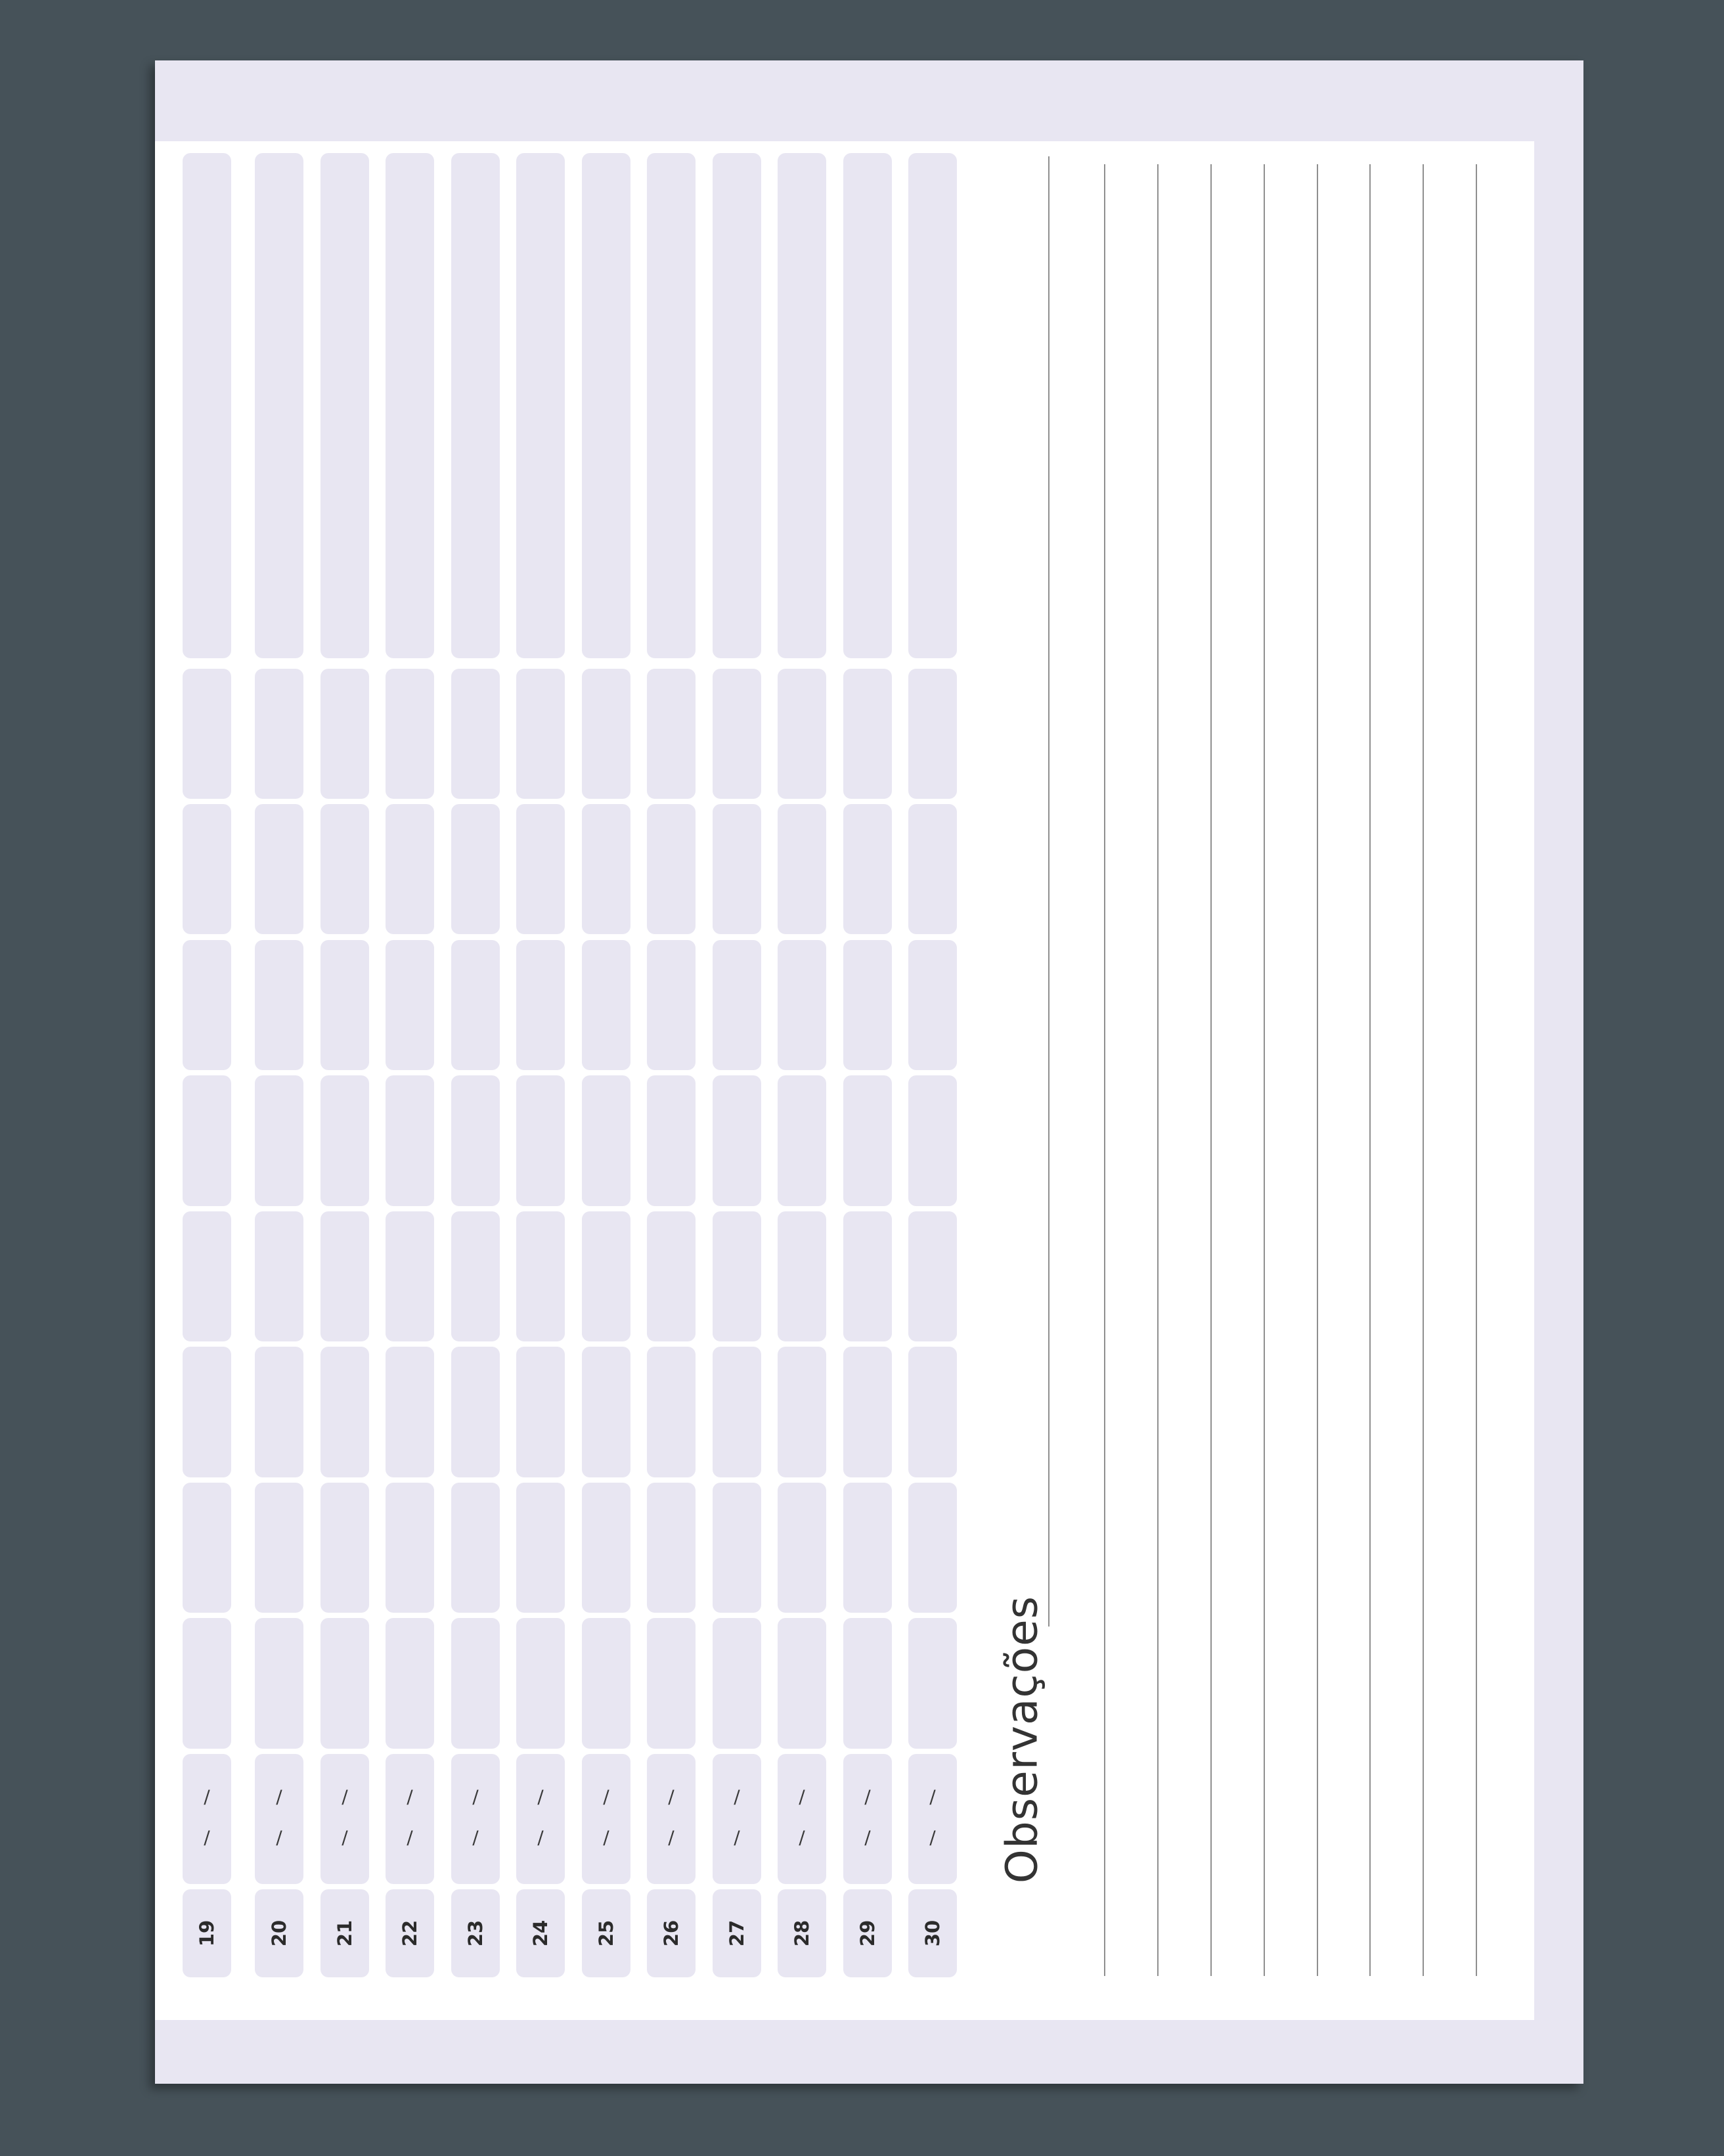  What do you see at coordinates (802, 1933) in the screenshot?
I see `day-number-cell: 28` at bounding box center [802, 1933].